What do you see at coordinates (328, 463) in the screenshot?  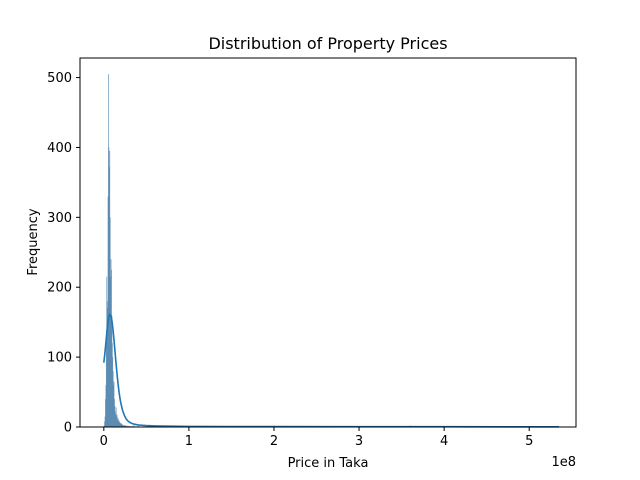 I see `x-axis-label: Price in Taka` at bounding box center [328, 463].